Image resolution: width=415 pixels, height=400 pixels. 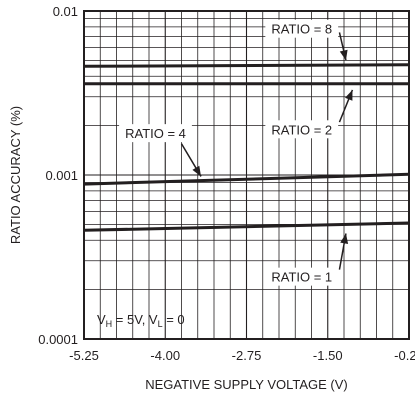 I want to click on condition-subscript: L, so click(x=160, y=324).